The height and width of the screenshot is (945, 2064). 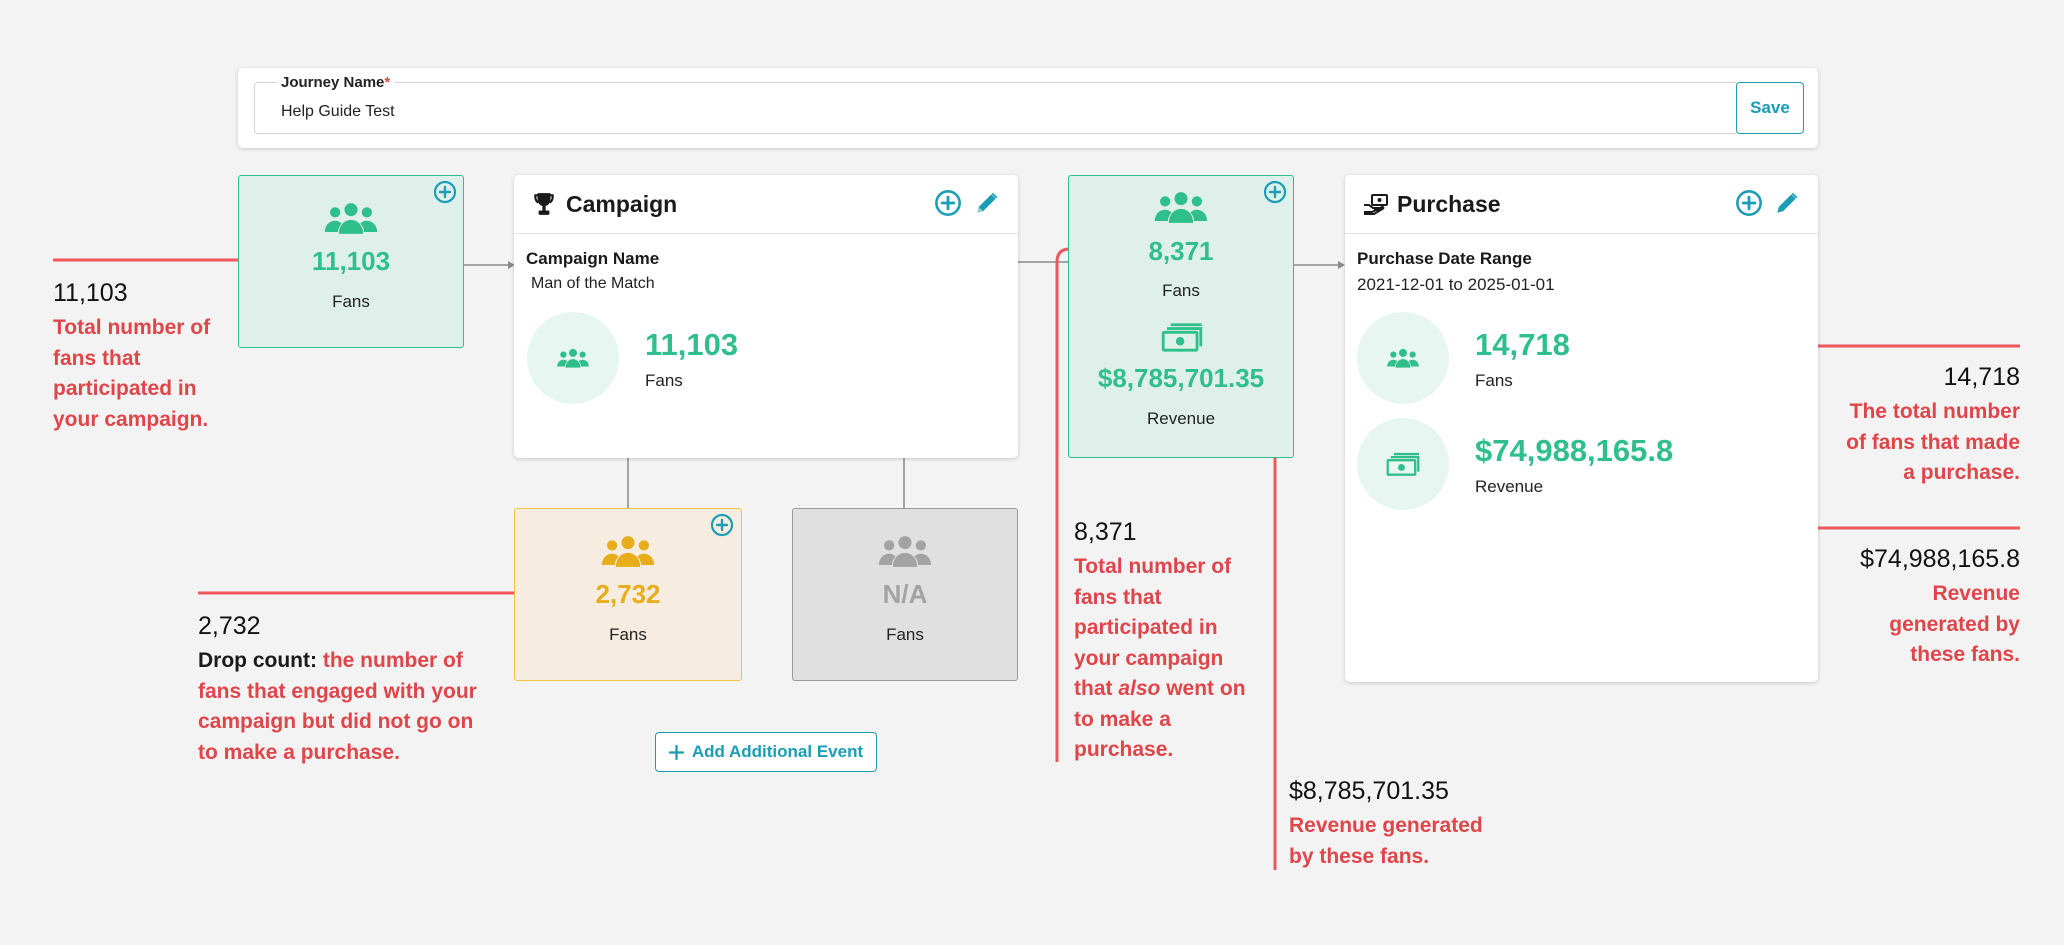 What do you see at coordinates (1181, 251) in the screenshot?
I see `converted-fans-count: 8,371` at bounding box center [1181, 251].